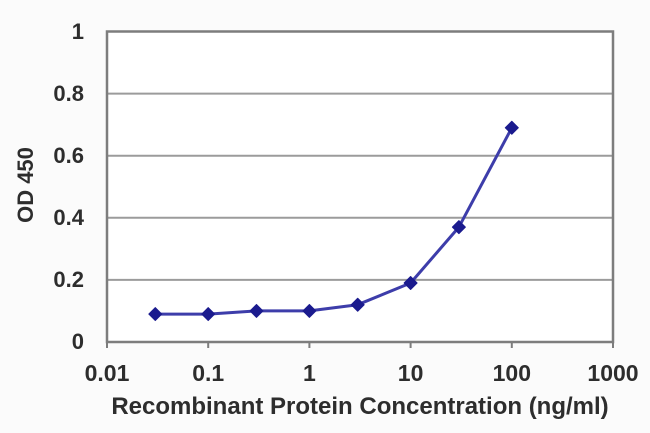 Image resolution: width=650 pixels, height=433 pixels. I want to click on y-tick-label: 0.8, so click(68, 93).